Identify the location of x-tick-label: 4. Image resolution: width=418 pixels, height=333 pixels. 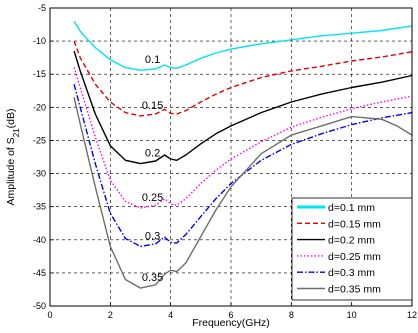
(170, 315).